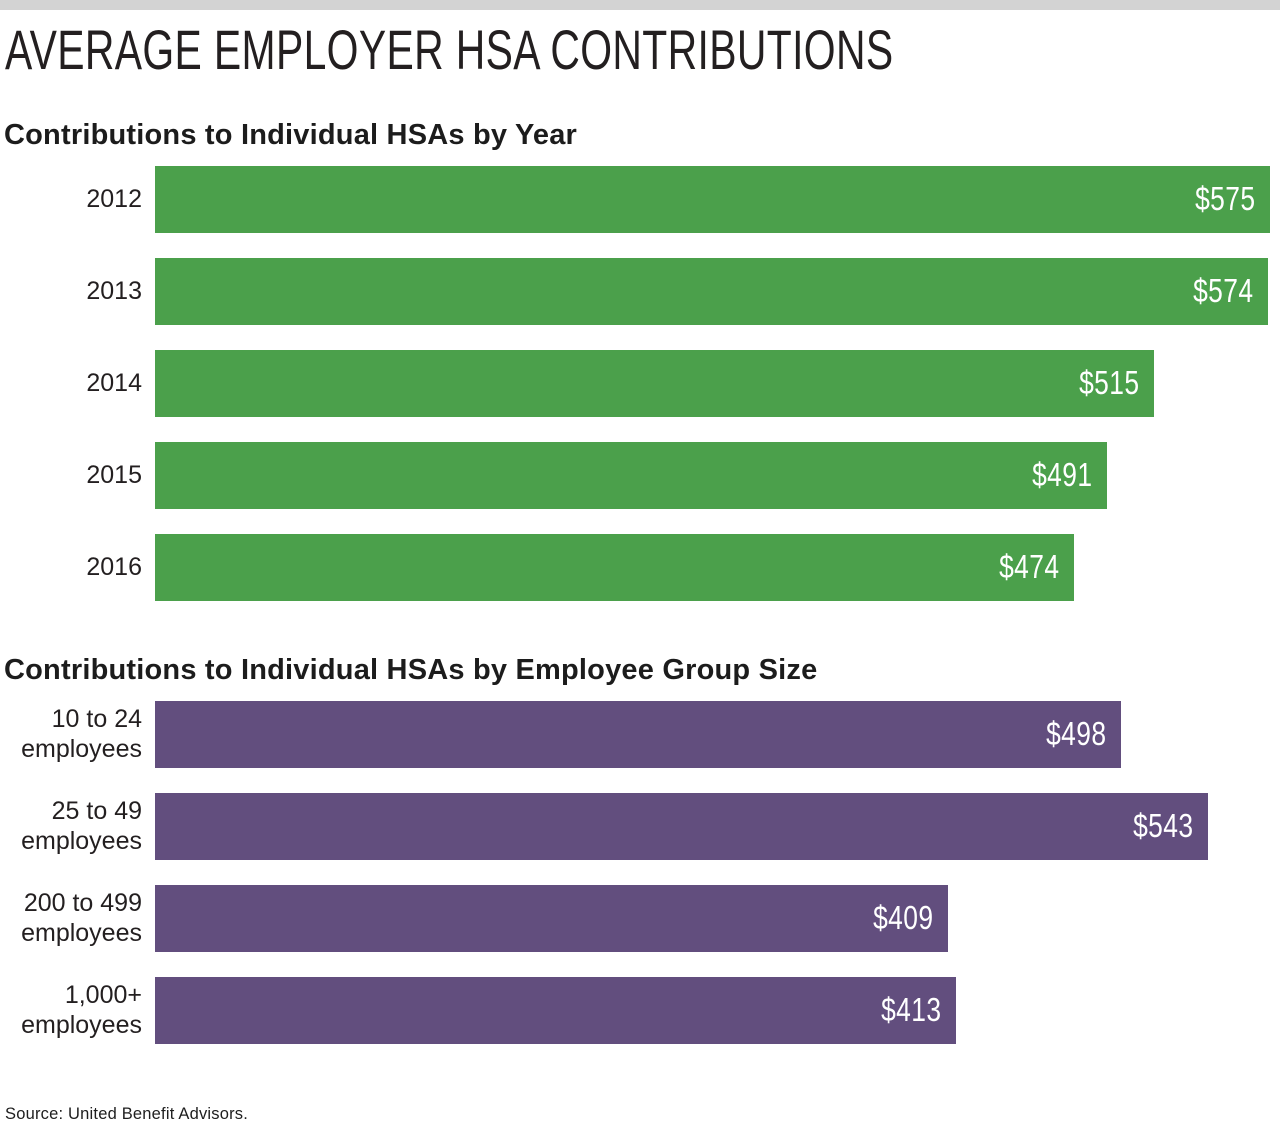 The width and height of the screenshot is (1280, 1133). What do you see at coordinates (552, 918) in the screenshot?
I see `bar: $409` at bounding box center [552, 918].